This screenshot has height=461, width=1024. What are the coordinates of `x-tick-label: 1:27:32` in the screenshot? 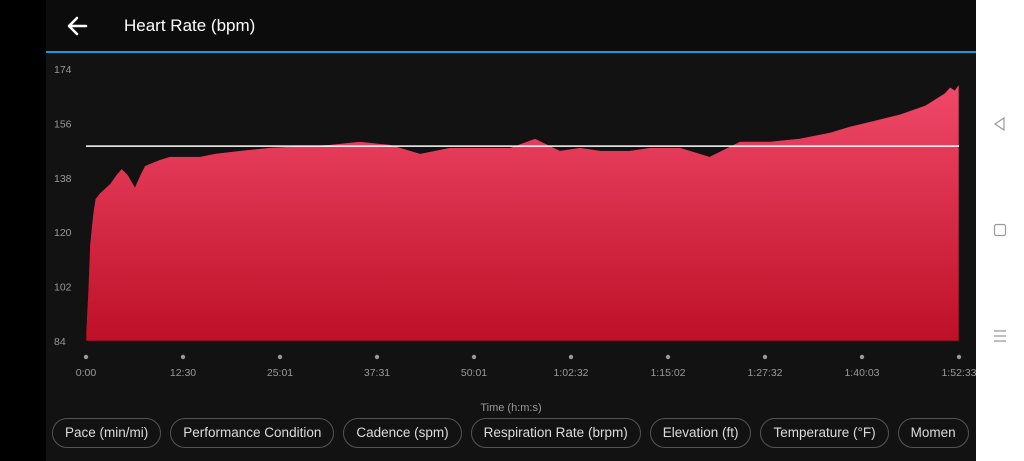 It's located at (764, 373).